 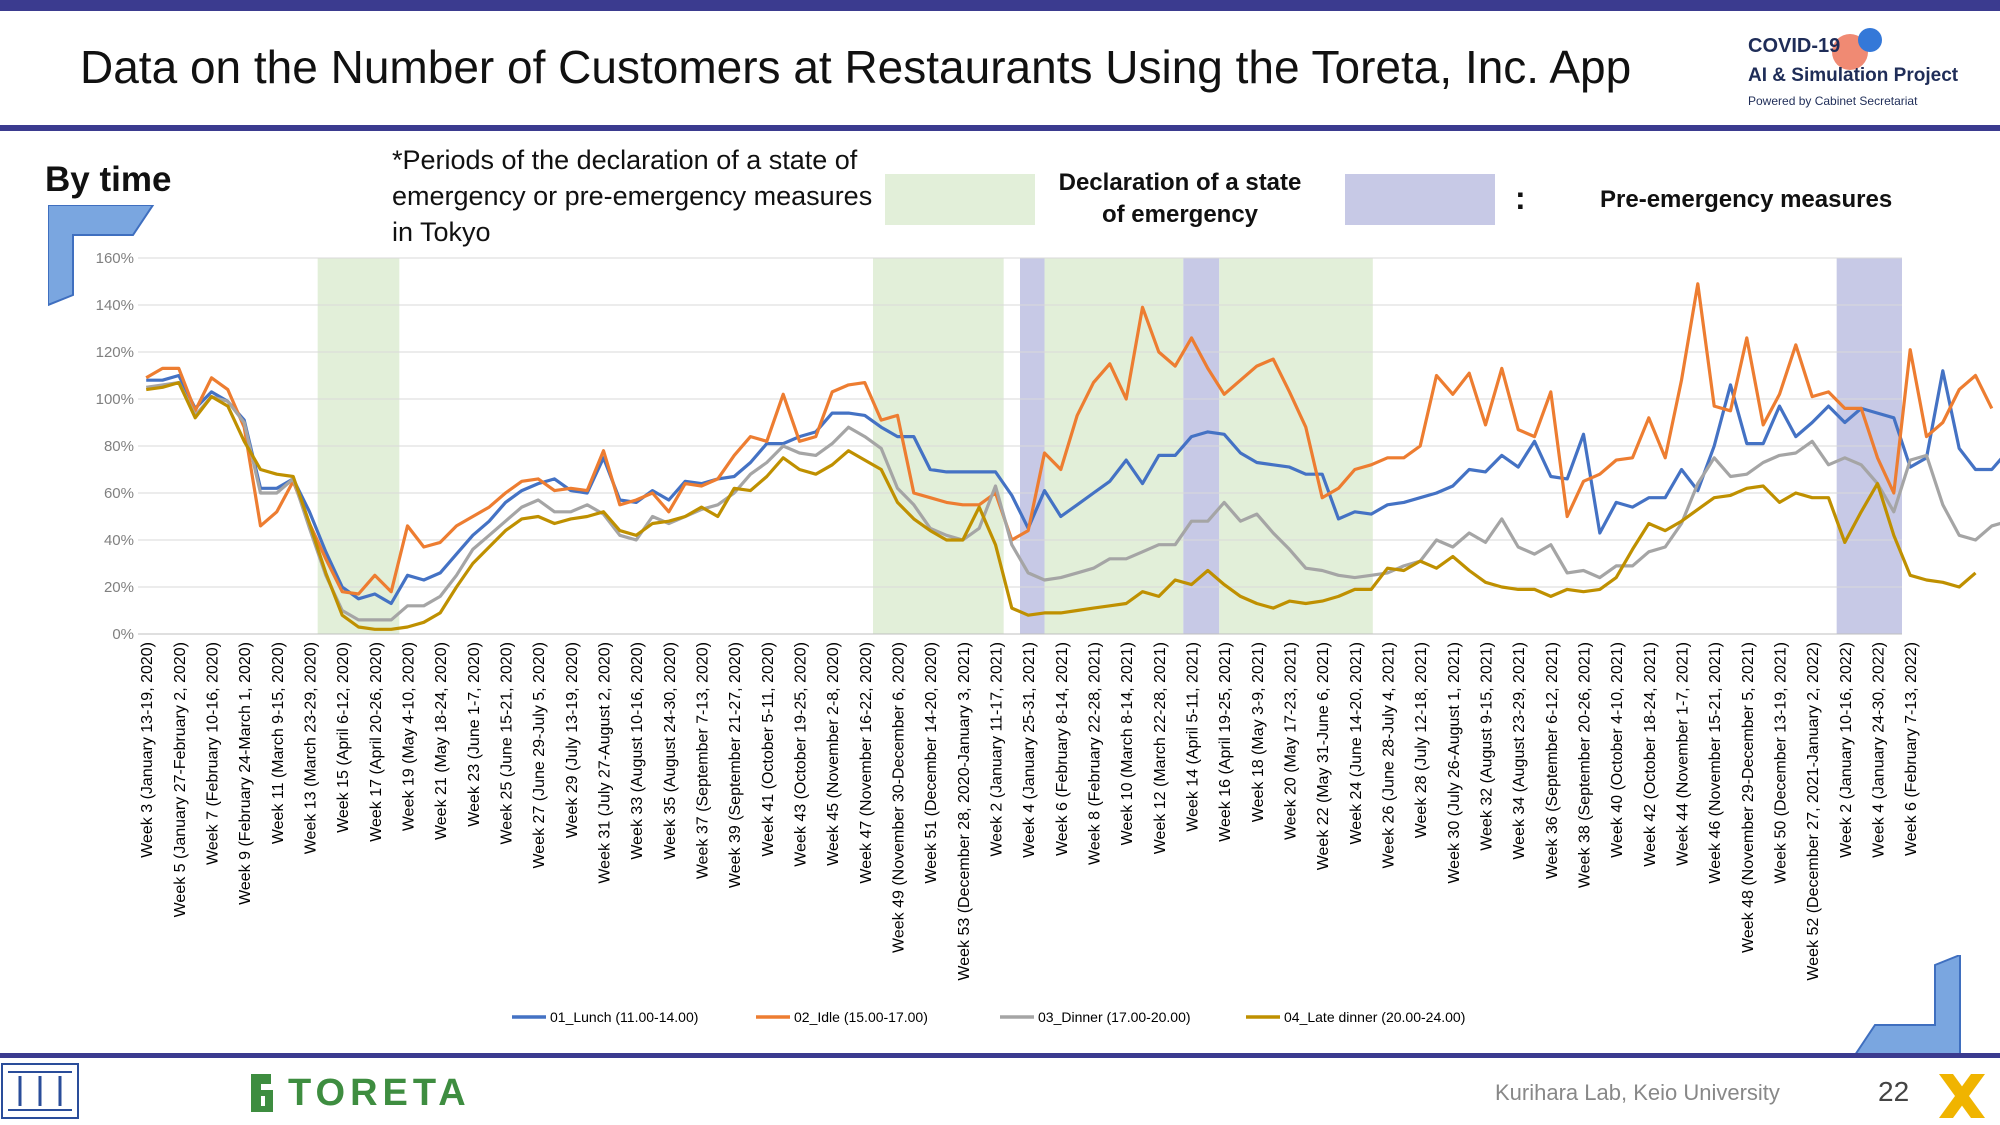 I want to click on x-tick-label: Week 2 (January 10-16, 2022), so click(x=1846, y=750).